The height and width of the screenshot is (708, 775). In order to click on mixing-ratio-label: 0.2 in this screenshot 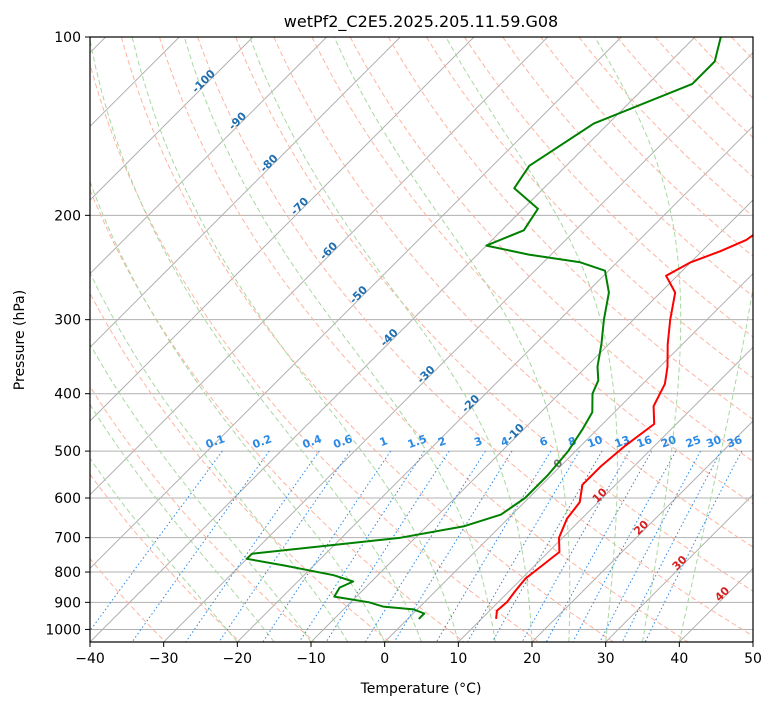, I will do `click(262, 441)`.